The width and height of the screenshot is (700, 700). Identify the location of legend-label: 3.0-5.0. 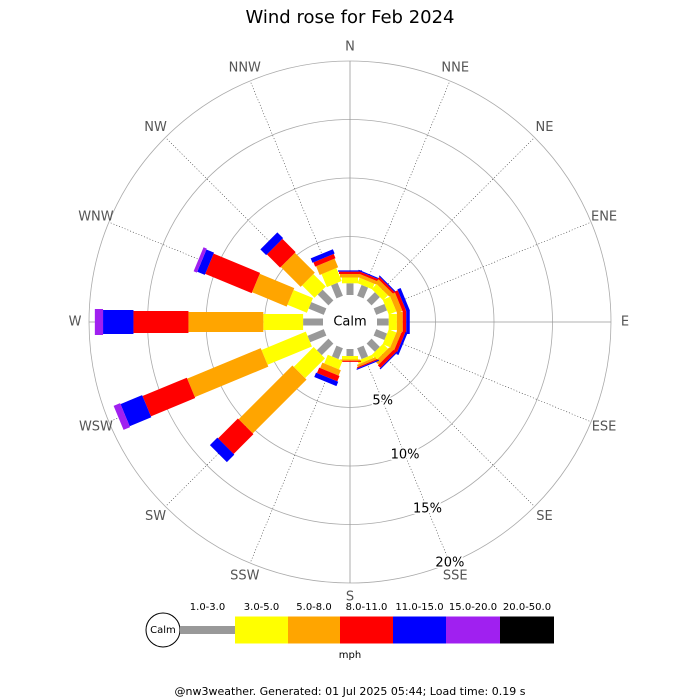
(261, 607).